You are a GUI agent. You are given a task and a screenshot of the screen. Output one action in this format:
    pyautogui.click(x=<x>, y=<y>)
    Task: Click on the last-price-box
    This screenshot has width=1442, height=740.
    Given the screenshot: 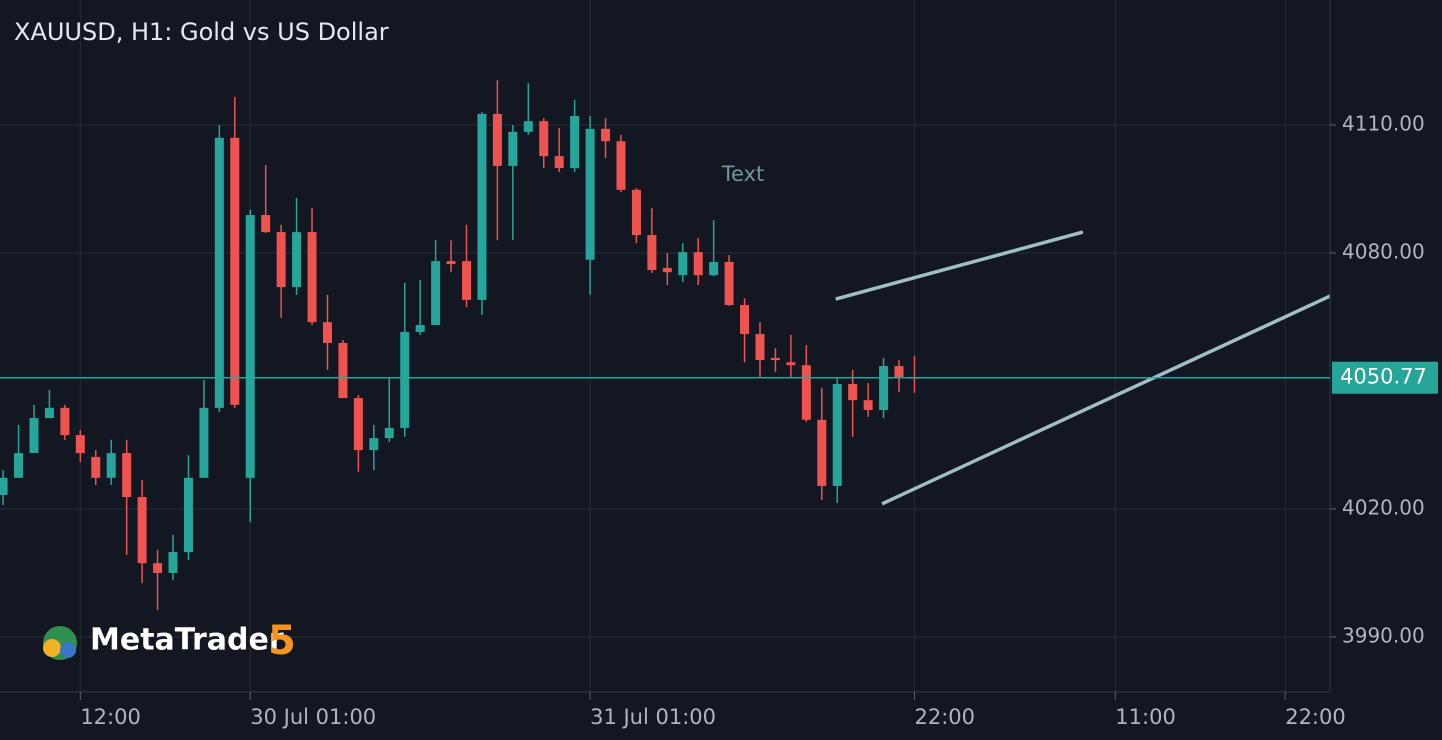 What is the action you would take?
    pyautogui.click(x=1385, y=377)
    